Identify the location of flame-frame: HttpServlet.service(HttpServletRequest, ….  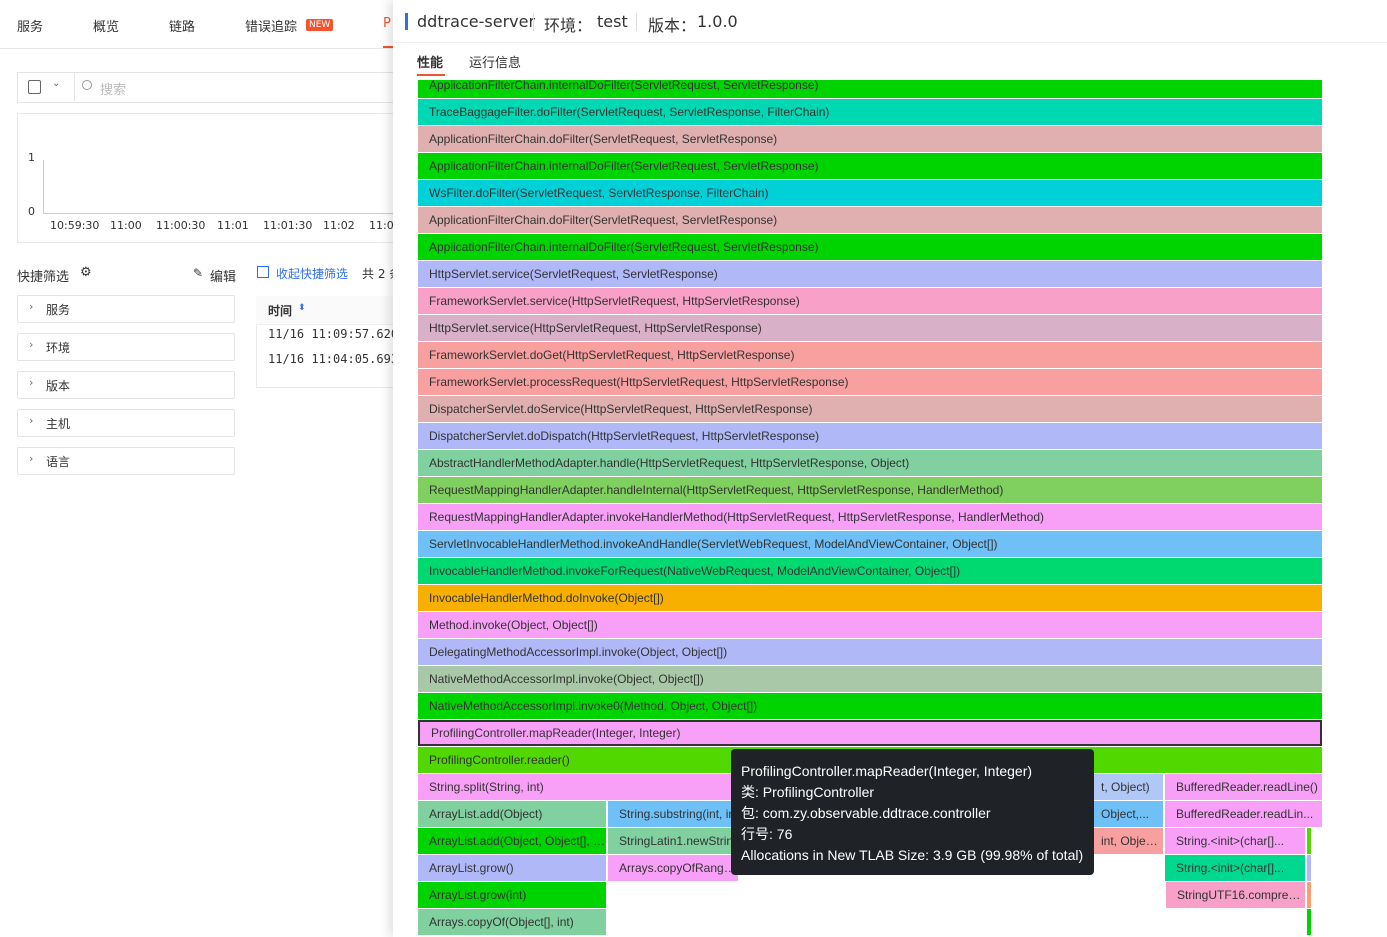
(870, 328).